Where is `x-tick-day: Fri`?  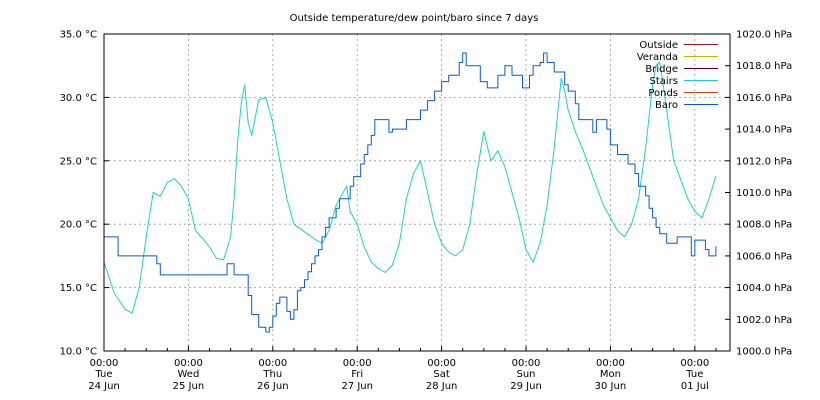
x-tick-day: Fri is located at coordinates (357, 374).